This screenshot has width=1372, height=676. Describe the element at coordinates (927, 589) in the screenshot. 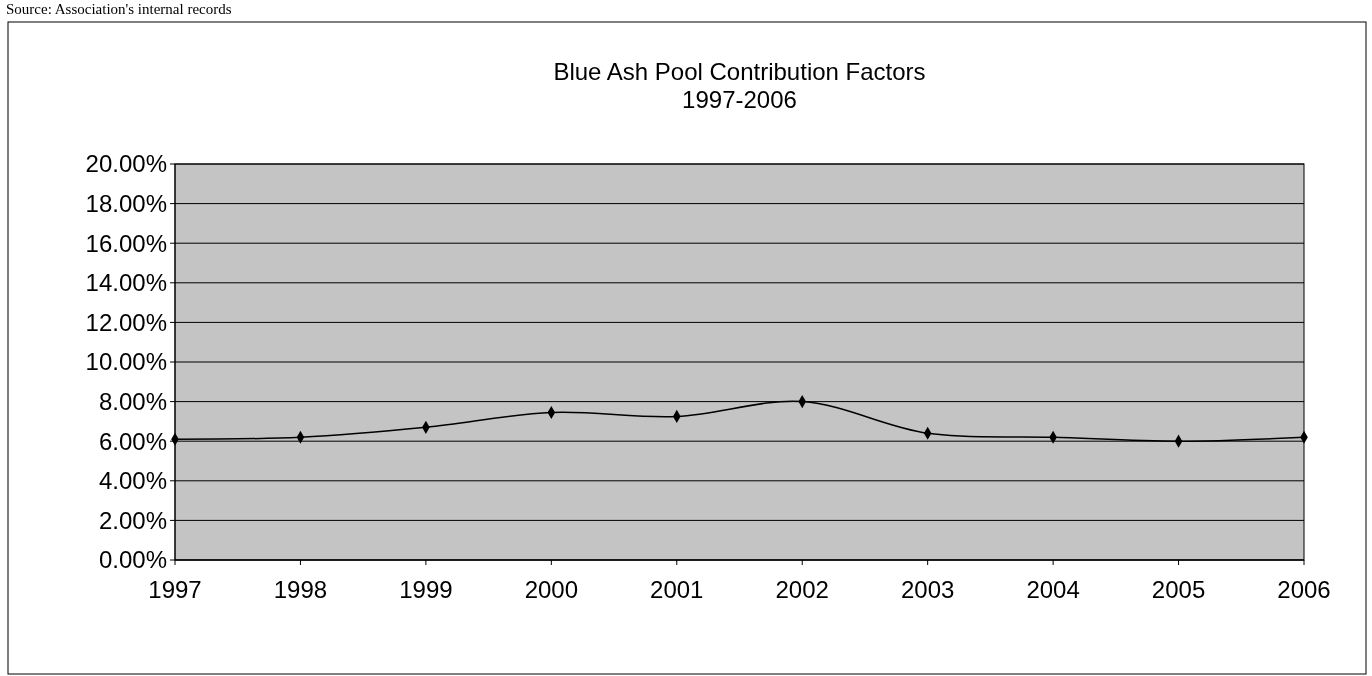

I see `x-tick-label: 2003` at that location.